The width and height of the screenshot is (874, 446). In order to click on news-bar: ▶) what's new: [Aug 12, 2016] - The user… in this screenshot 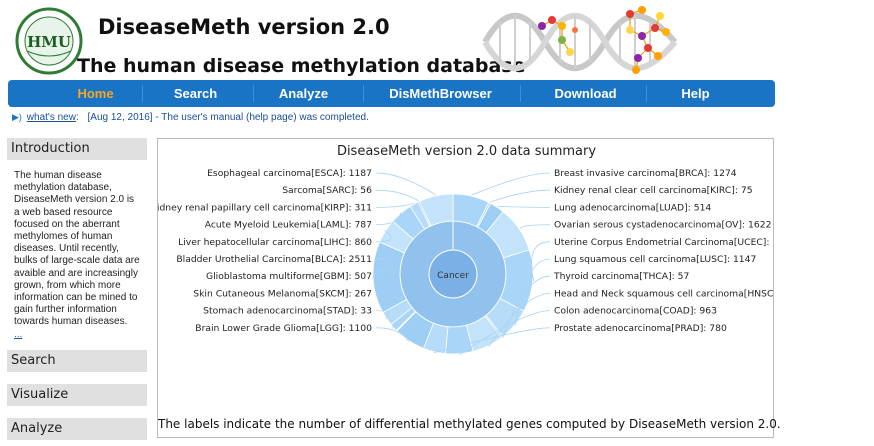, I will do `click(190, 119)`.